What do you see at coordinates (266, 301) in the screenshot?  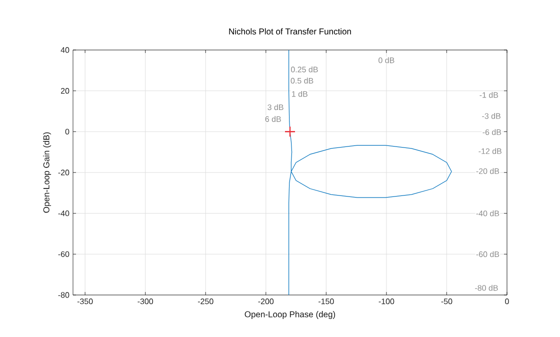 I see `x-tick-label: -200` at bounding box center [266, 301].